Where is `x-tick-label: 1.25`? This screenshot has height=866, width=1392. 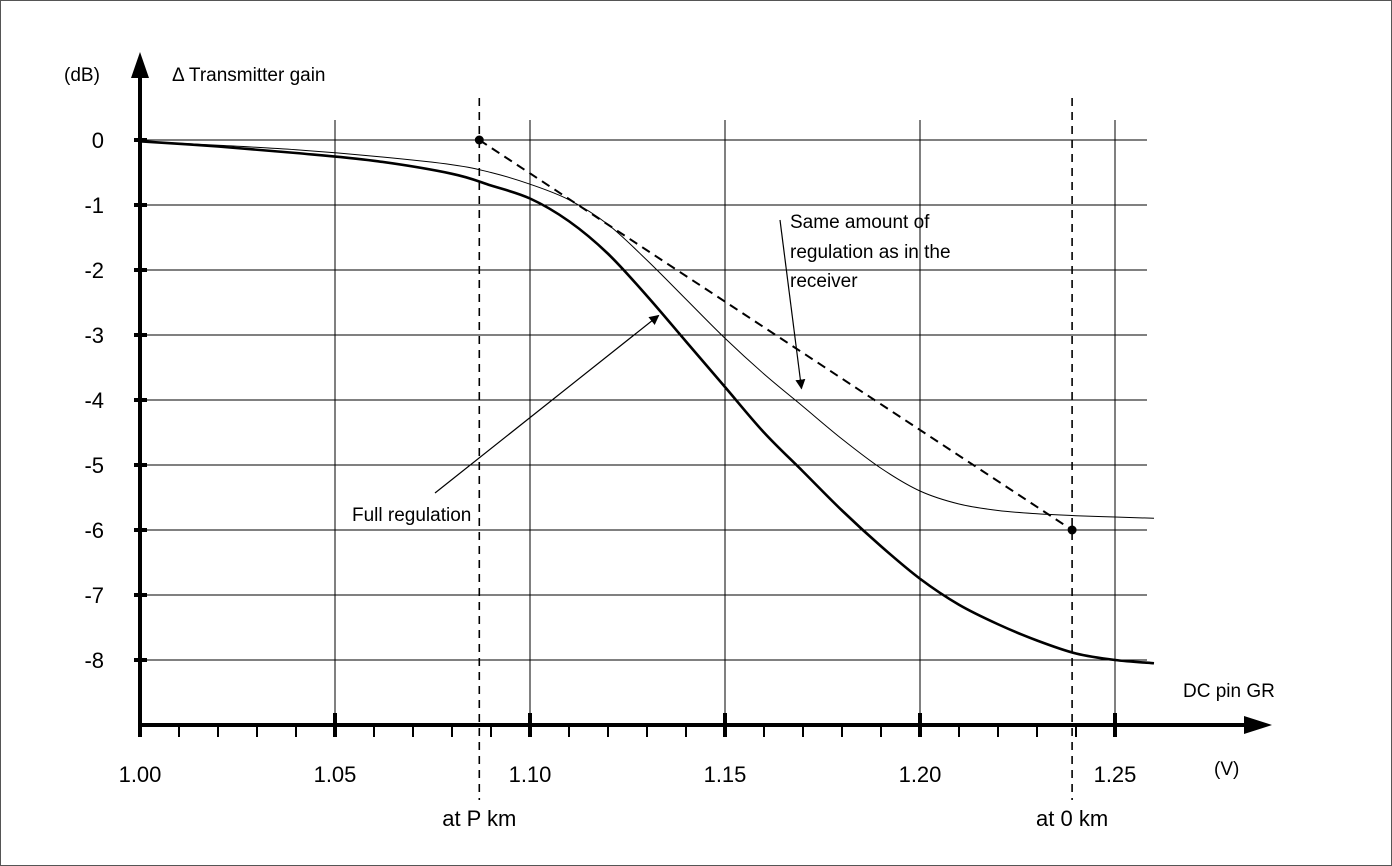 x-tick-label: 1.25 is located at coordinates (1115, 774).